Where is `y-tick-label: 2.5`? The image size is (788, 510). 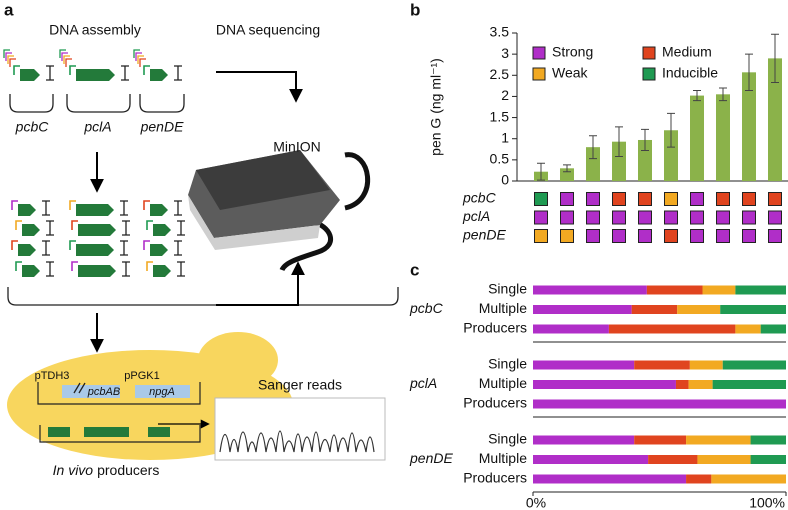 y-tick-label: 2.5 is located at coordinates (500, 74).